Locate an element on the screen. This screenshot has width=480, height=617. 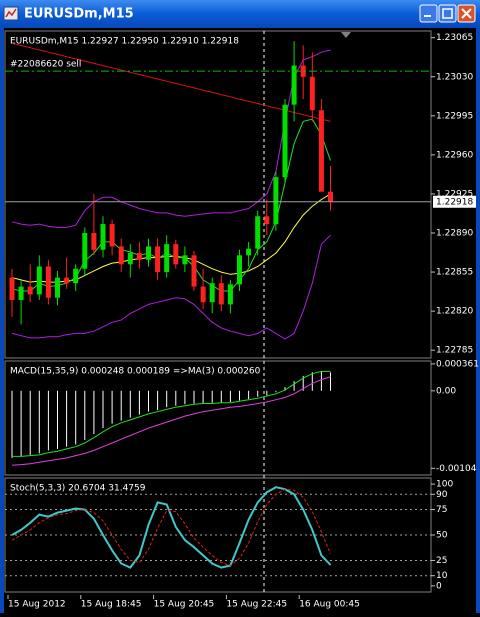
x-tick-label: 16 Aug 00:45 is located at coordinates (329, 605).